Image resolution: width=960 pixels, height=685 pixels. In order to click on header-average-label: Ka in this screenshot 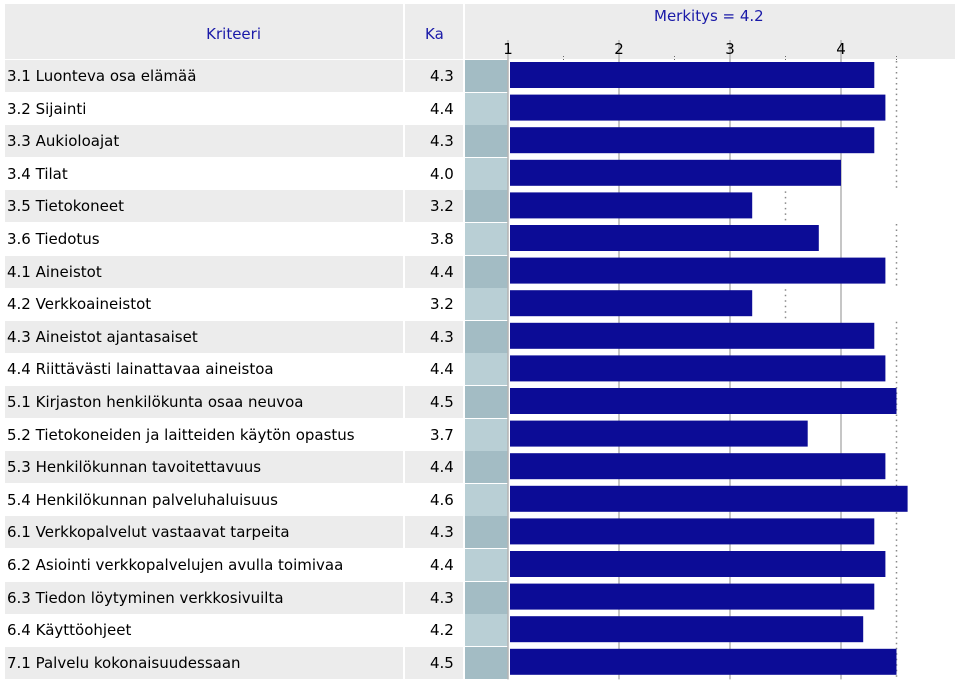, I will do `click(434, 34)`.